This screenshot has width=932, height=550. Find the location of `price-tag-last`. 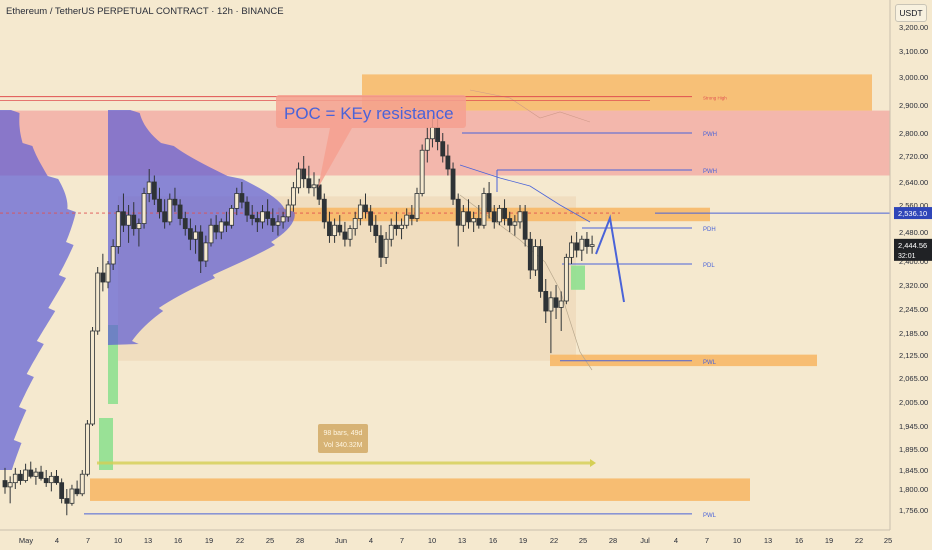

price-tag-last is located at coordinates (913, 249).